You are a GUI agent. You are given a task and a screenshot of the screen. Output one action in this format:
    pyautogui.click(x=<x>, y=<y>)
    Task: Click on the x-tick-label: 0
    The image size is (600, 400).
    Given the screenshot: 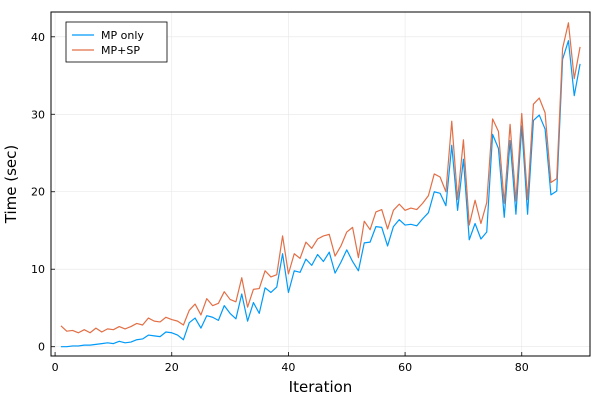 What is the action you would take?
    pyautogui.click(x=55, y=367)
    